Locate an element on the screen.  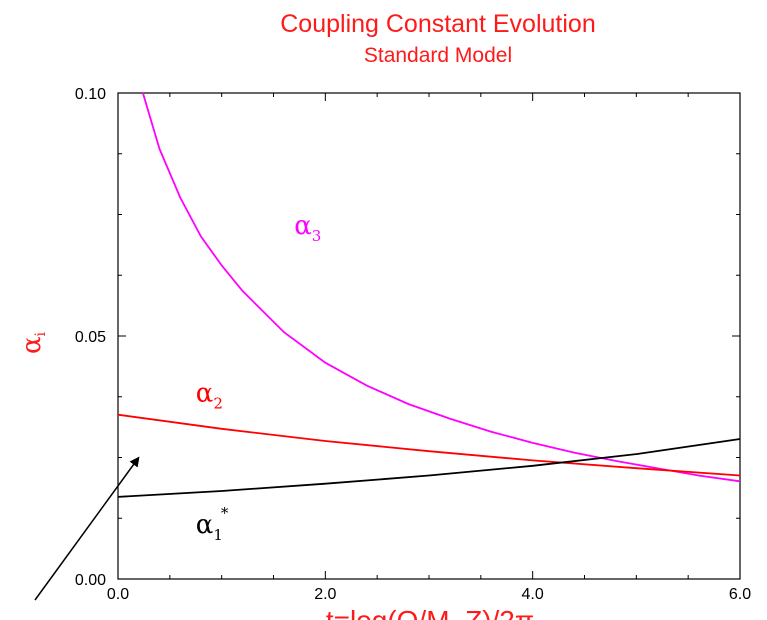
x-tick-label: 4.0 is located at coordinates (533, 594).